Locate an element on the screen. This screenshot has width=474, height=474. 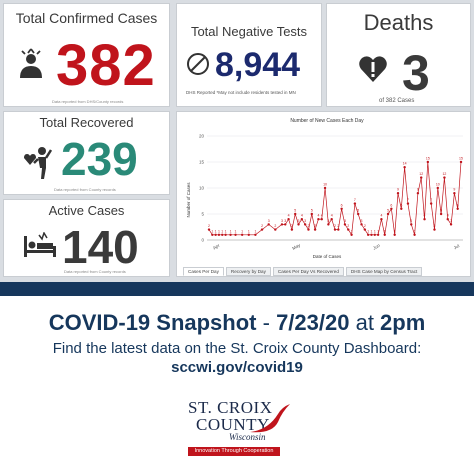
snapshot-title: COVID-19 Snapshot - 7/23/20 at 2pm is located at coordinates (237, 323).